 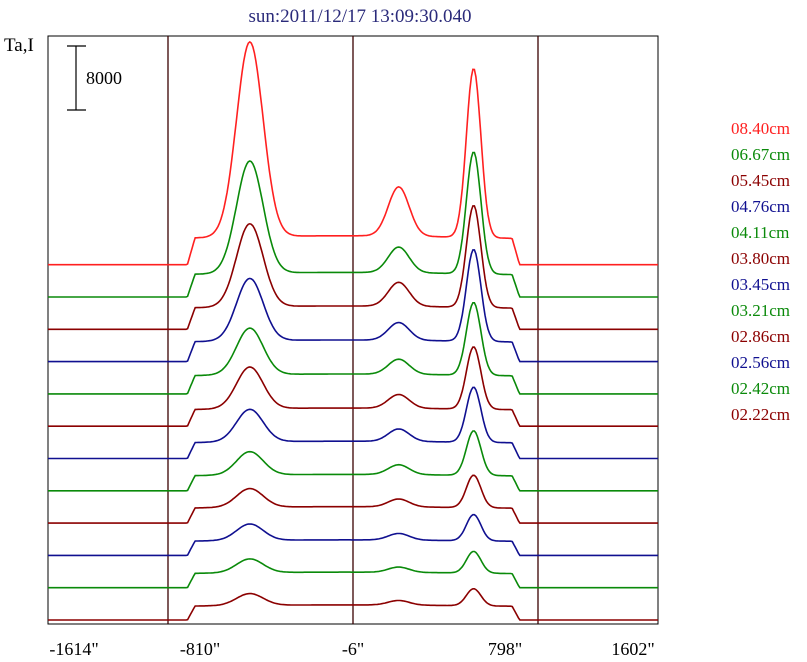 I want to click on legend-entry: 03.21cm, so click(x=760, y=310).